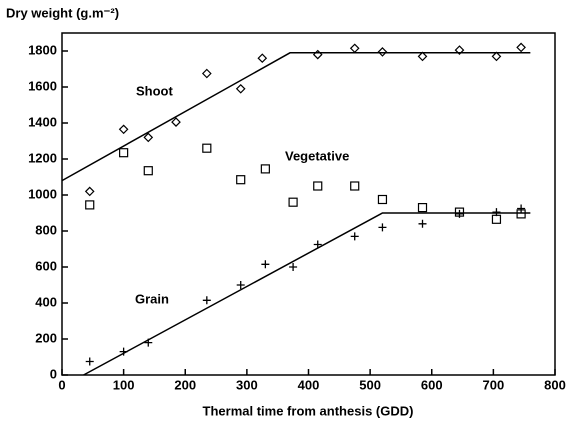 The image size is (572, 423). Describe the element at coordinates (432, 384) in the screenshot. I see `x-tick-label: 600` at that location.